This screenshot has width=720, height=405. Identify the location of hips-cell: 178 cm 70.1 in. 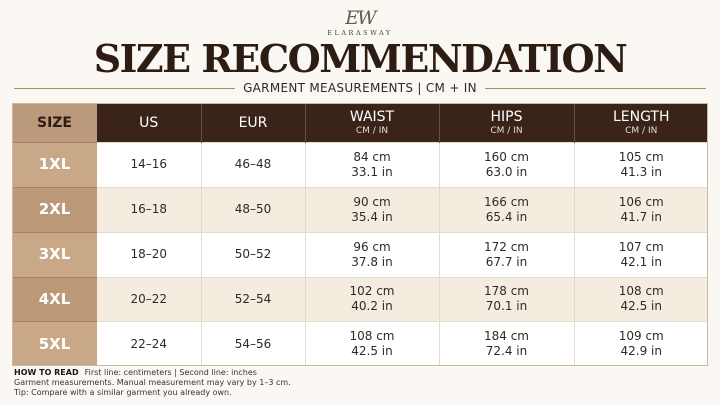
(507, 299).